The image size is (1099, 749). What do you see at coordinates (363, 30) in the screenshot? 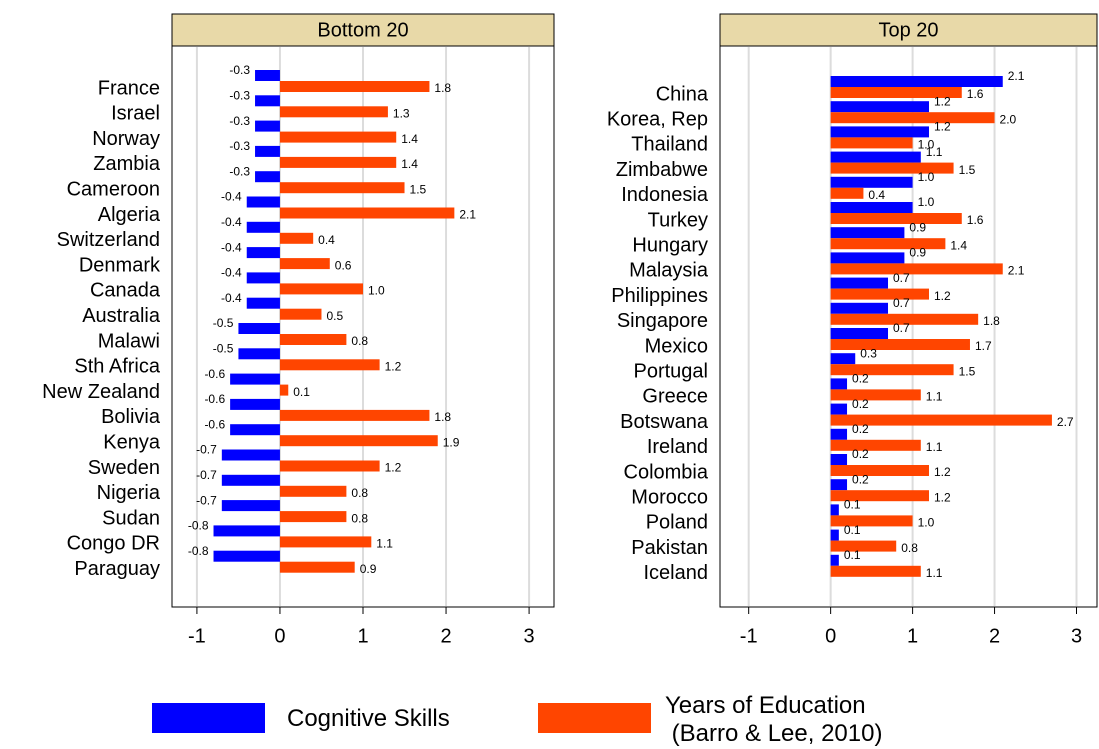
I see `strip` at bounding box center [363, 30].